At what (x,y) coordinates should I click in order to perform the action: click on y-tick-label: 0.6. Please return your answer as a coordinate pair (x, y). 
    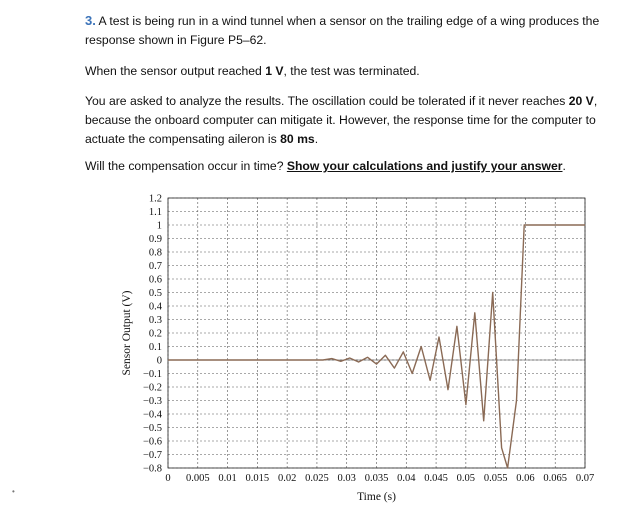
    Looking at the image, I should click on (155, 280).